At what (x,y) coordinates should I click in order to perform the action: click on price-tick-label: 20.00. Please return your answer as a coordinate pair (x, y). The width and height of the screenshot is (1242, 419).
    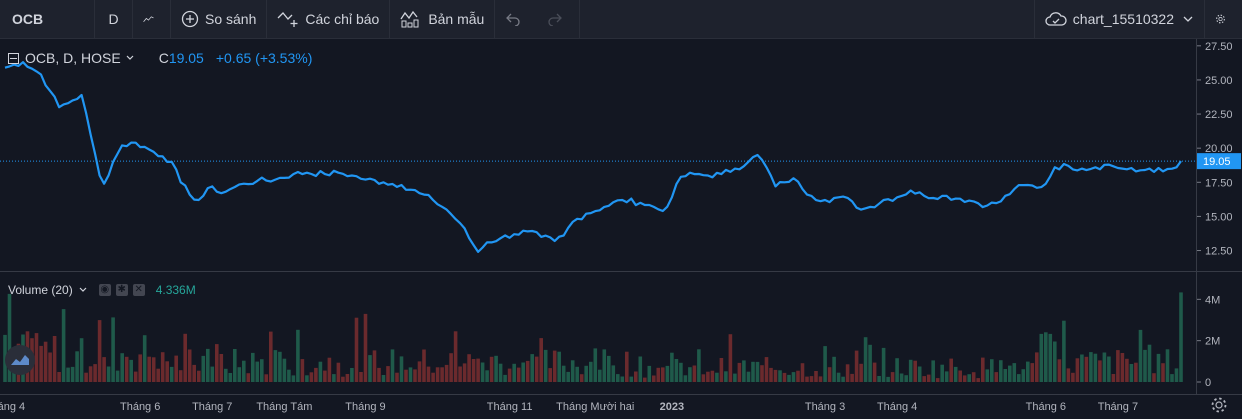
    Looking at the image, I should click on (1219, 149).